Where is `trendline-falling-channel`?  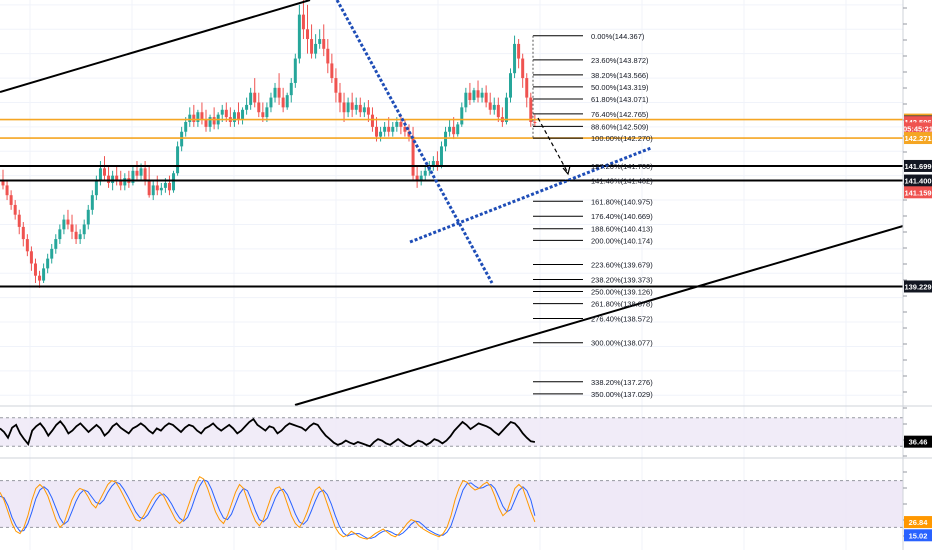
trendline-falling-channel is located at coordinates (414, 142).